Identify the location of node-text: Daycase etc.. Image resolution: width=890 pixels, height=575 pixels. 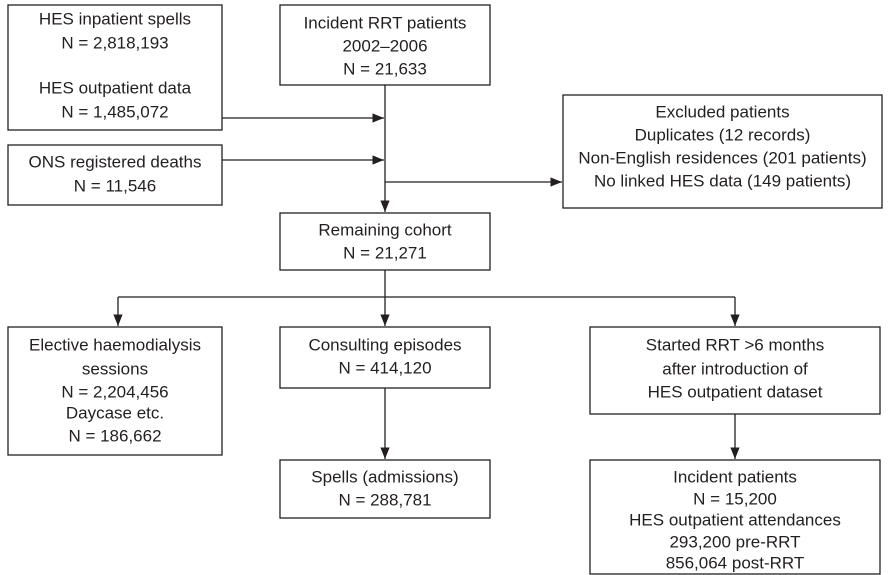
(115, 412).